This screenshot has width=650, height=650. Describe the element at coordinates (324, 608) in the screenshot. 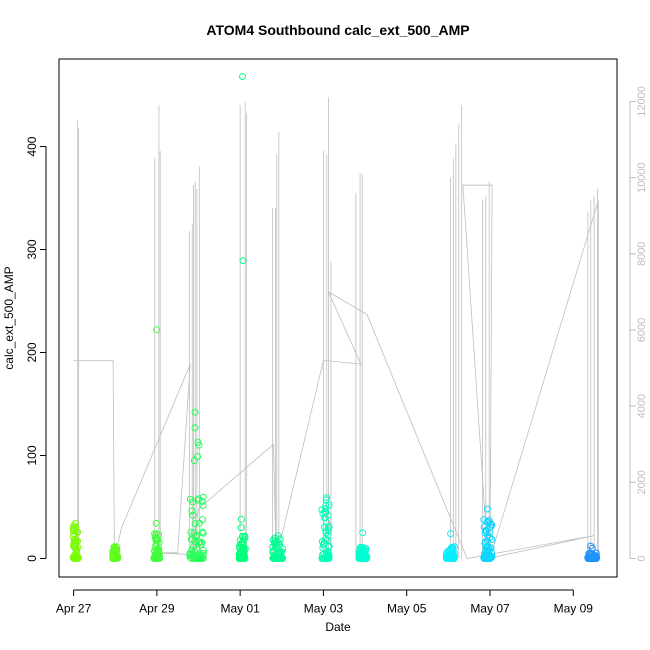

I see `x-tick-label: May 03` at that location.